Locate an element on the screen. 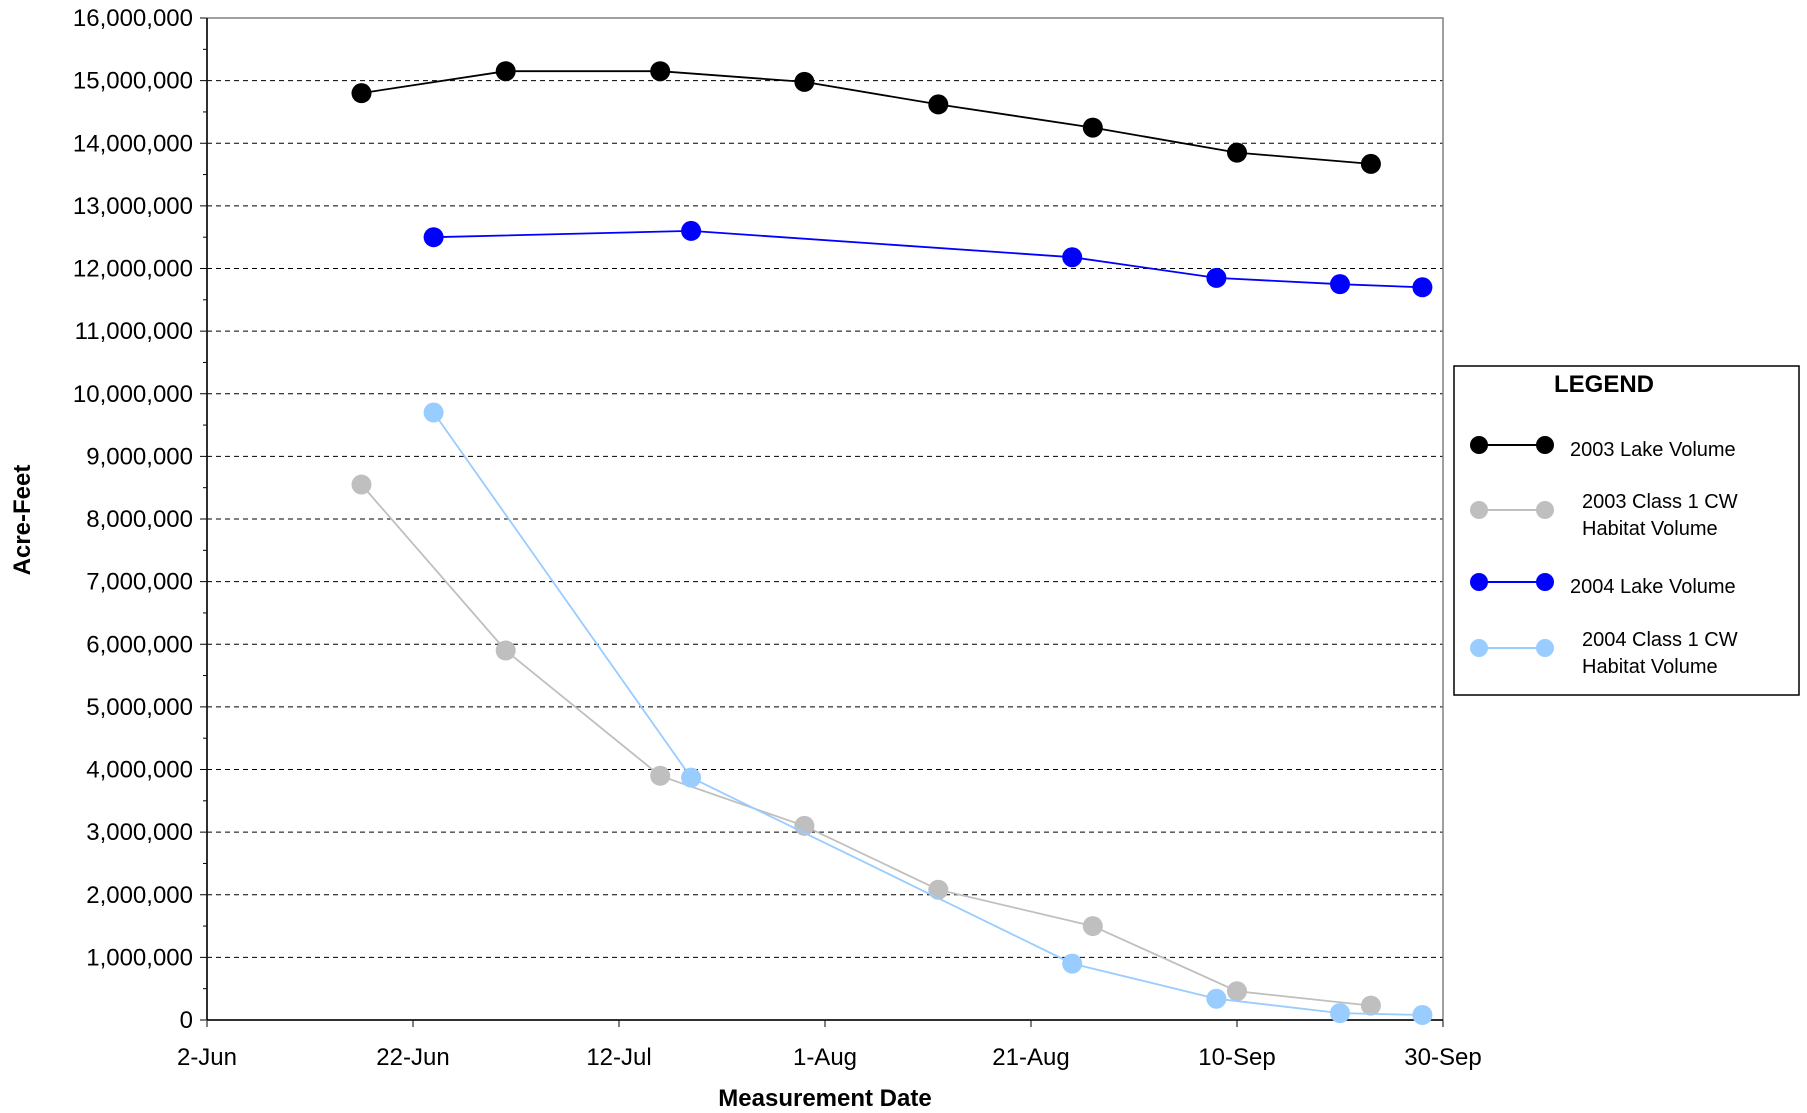 This screenshot has width=1807, height=1113. y-tick-label: 16,000,000 is located at coordinates (133, 18).